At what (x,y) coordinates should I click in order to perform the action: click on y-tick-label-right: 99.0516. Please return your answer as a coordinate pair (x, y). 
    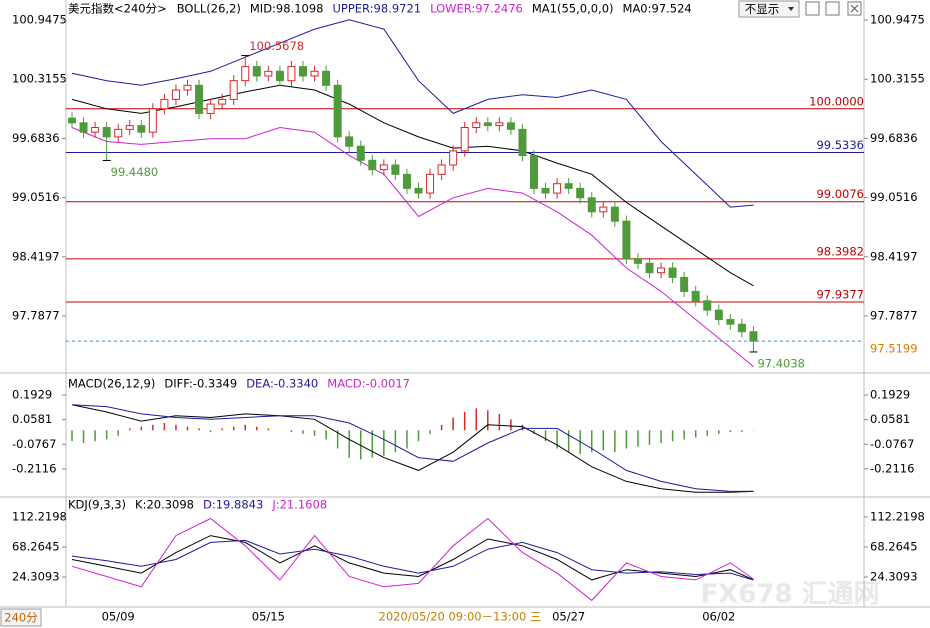
    Looking at the image, I should click on (894, 197).